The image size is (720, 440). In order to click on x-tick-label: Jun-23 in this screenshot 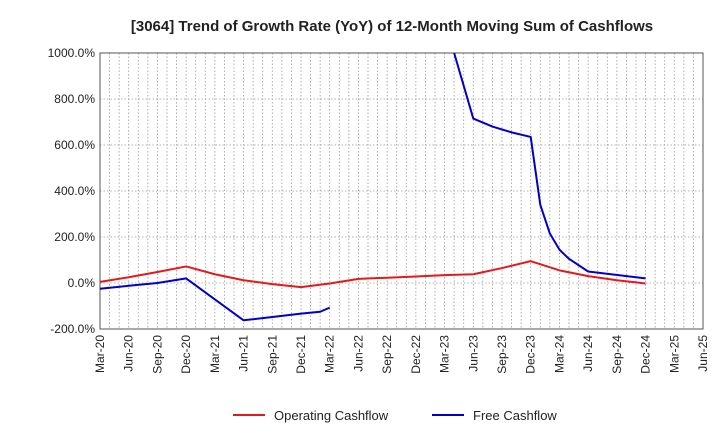, I will do `click(473, 353)`.